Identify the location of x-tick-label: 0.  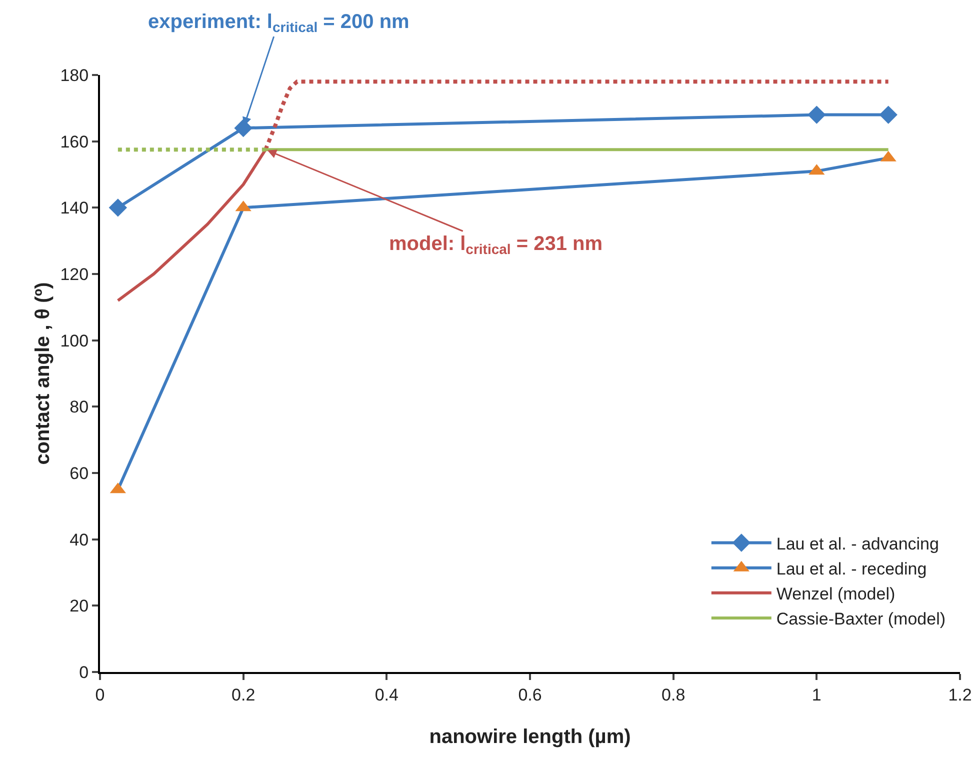
(100, 694).